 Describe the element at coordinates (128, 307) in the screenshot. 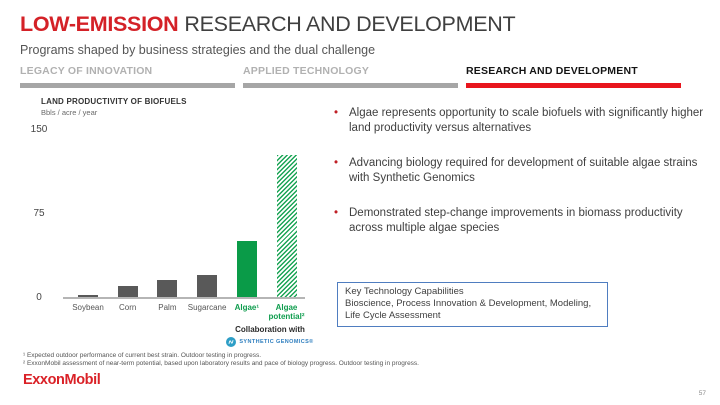

I see `category-label-corn: Corn` at that location.